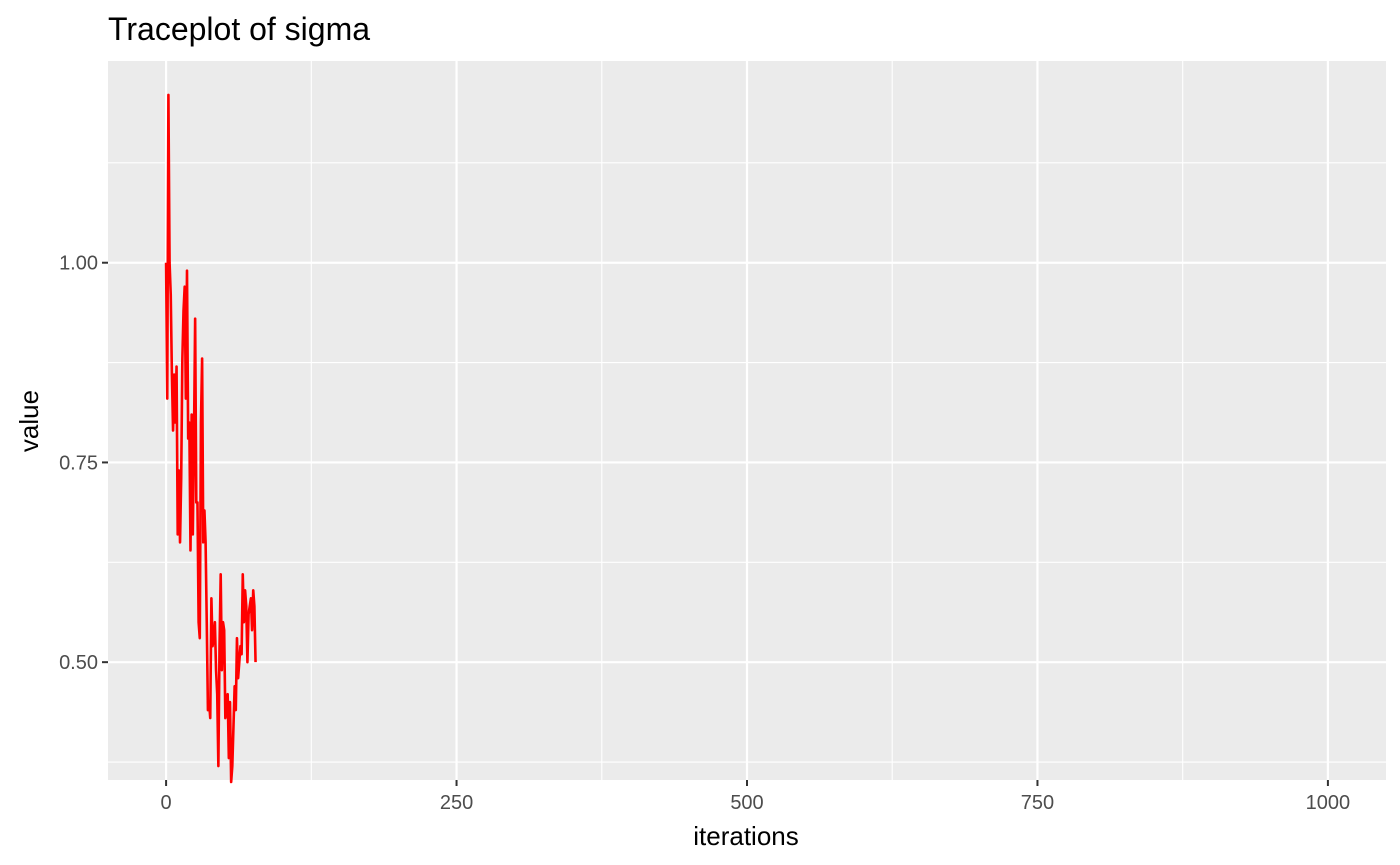 This screenshot has width=1400, height=865. I want to click on y-tick-label: 0.50, so click(78, 663).